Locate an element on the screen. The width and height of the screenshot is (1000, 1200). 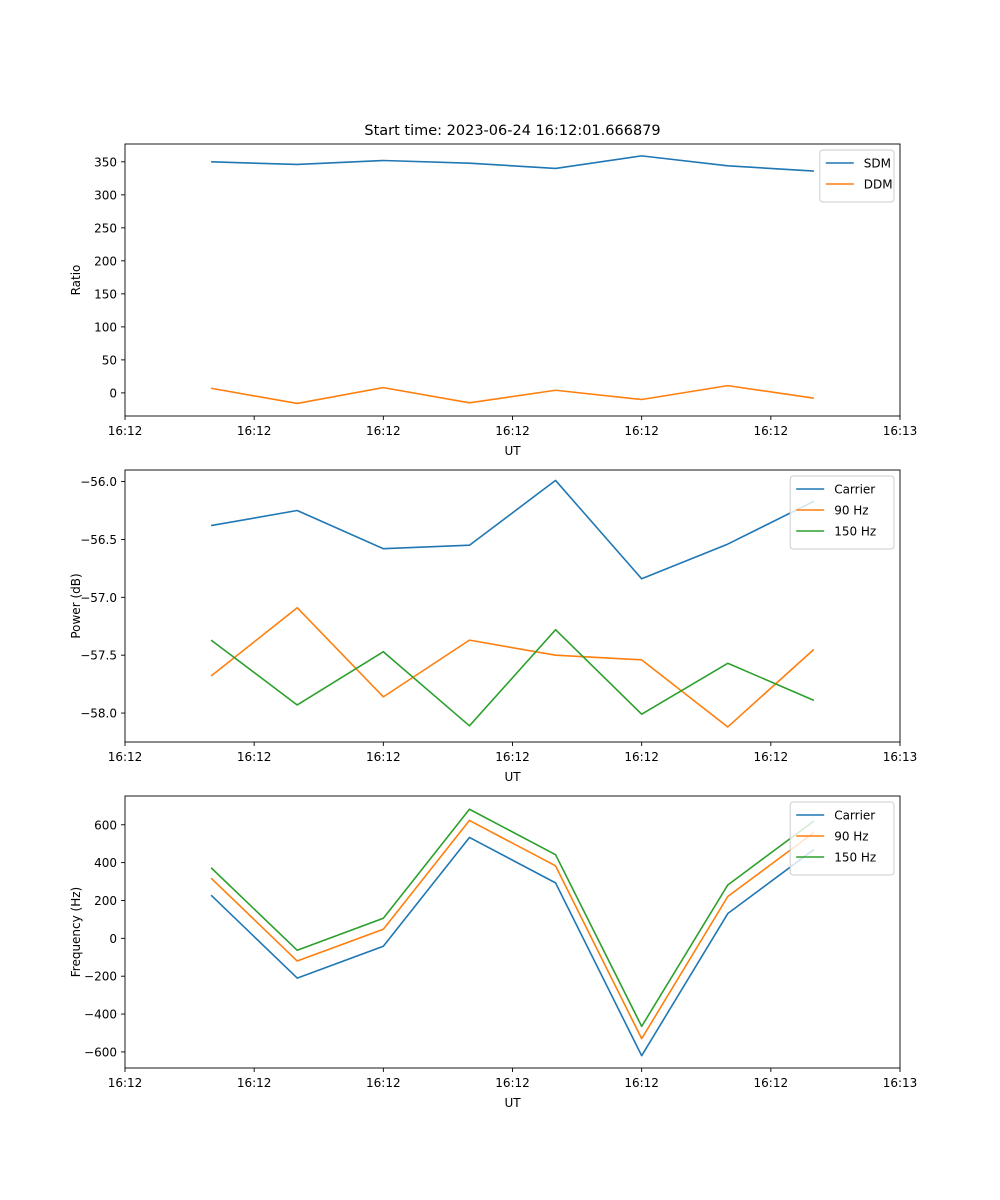
chart-1-legend: SDM DDM is located at coordinates (857, 176).